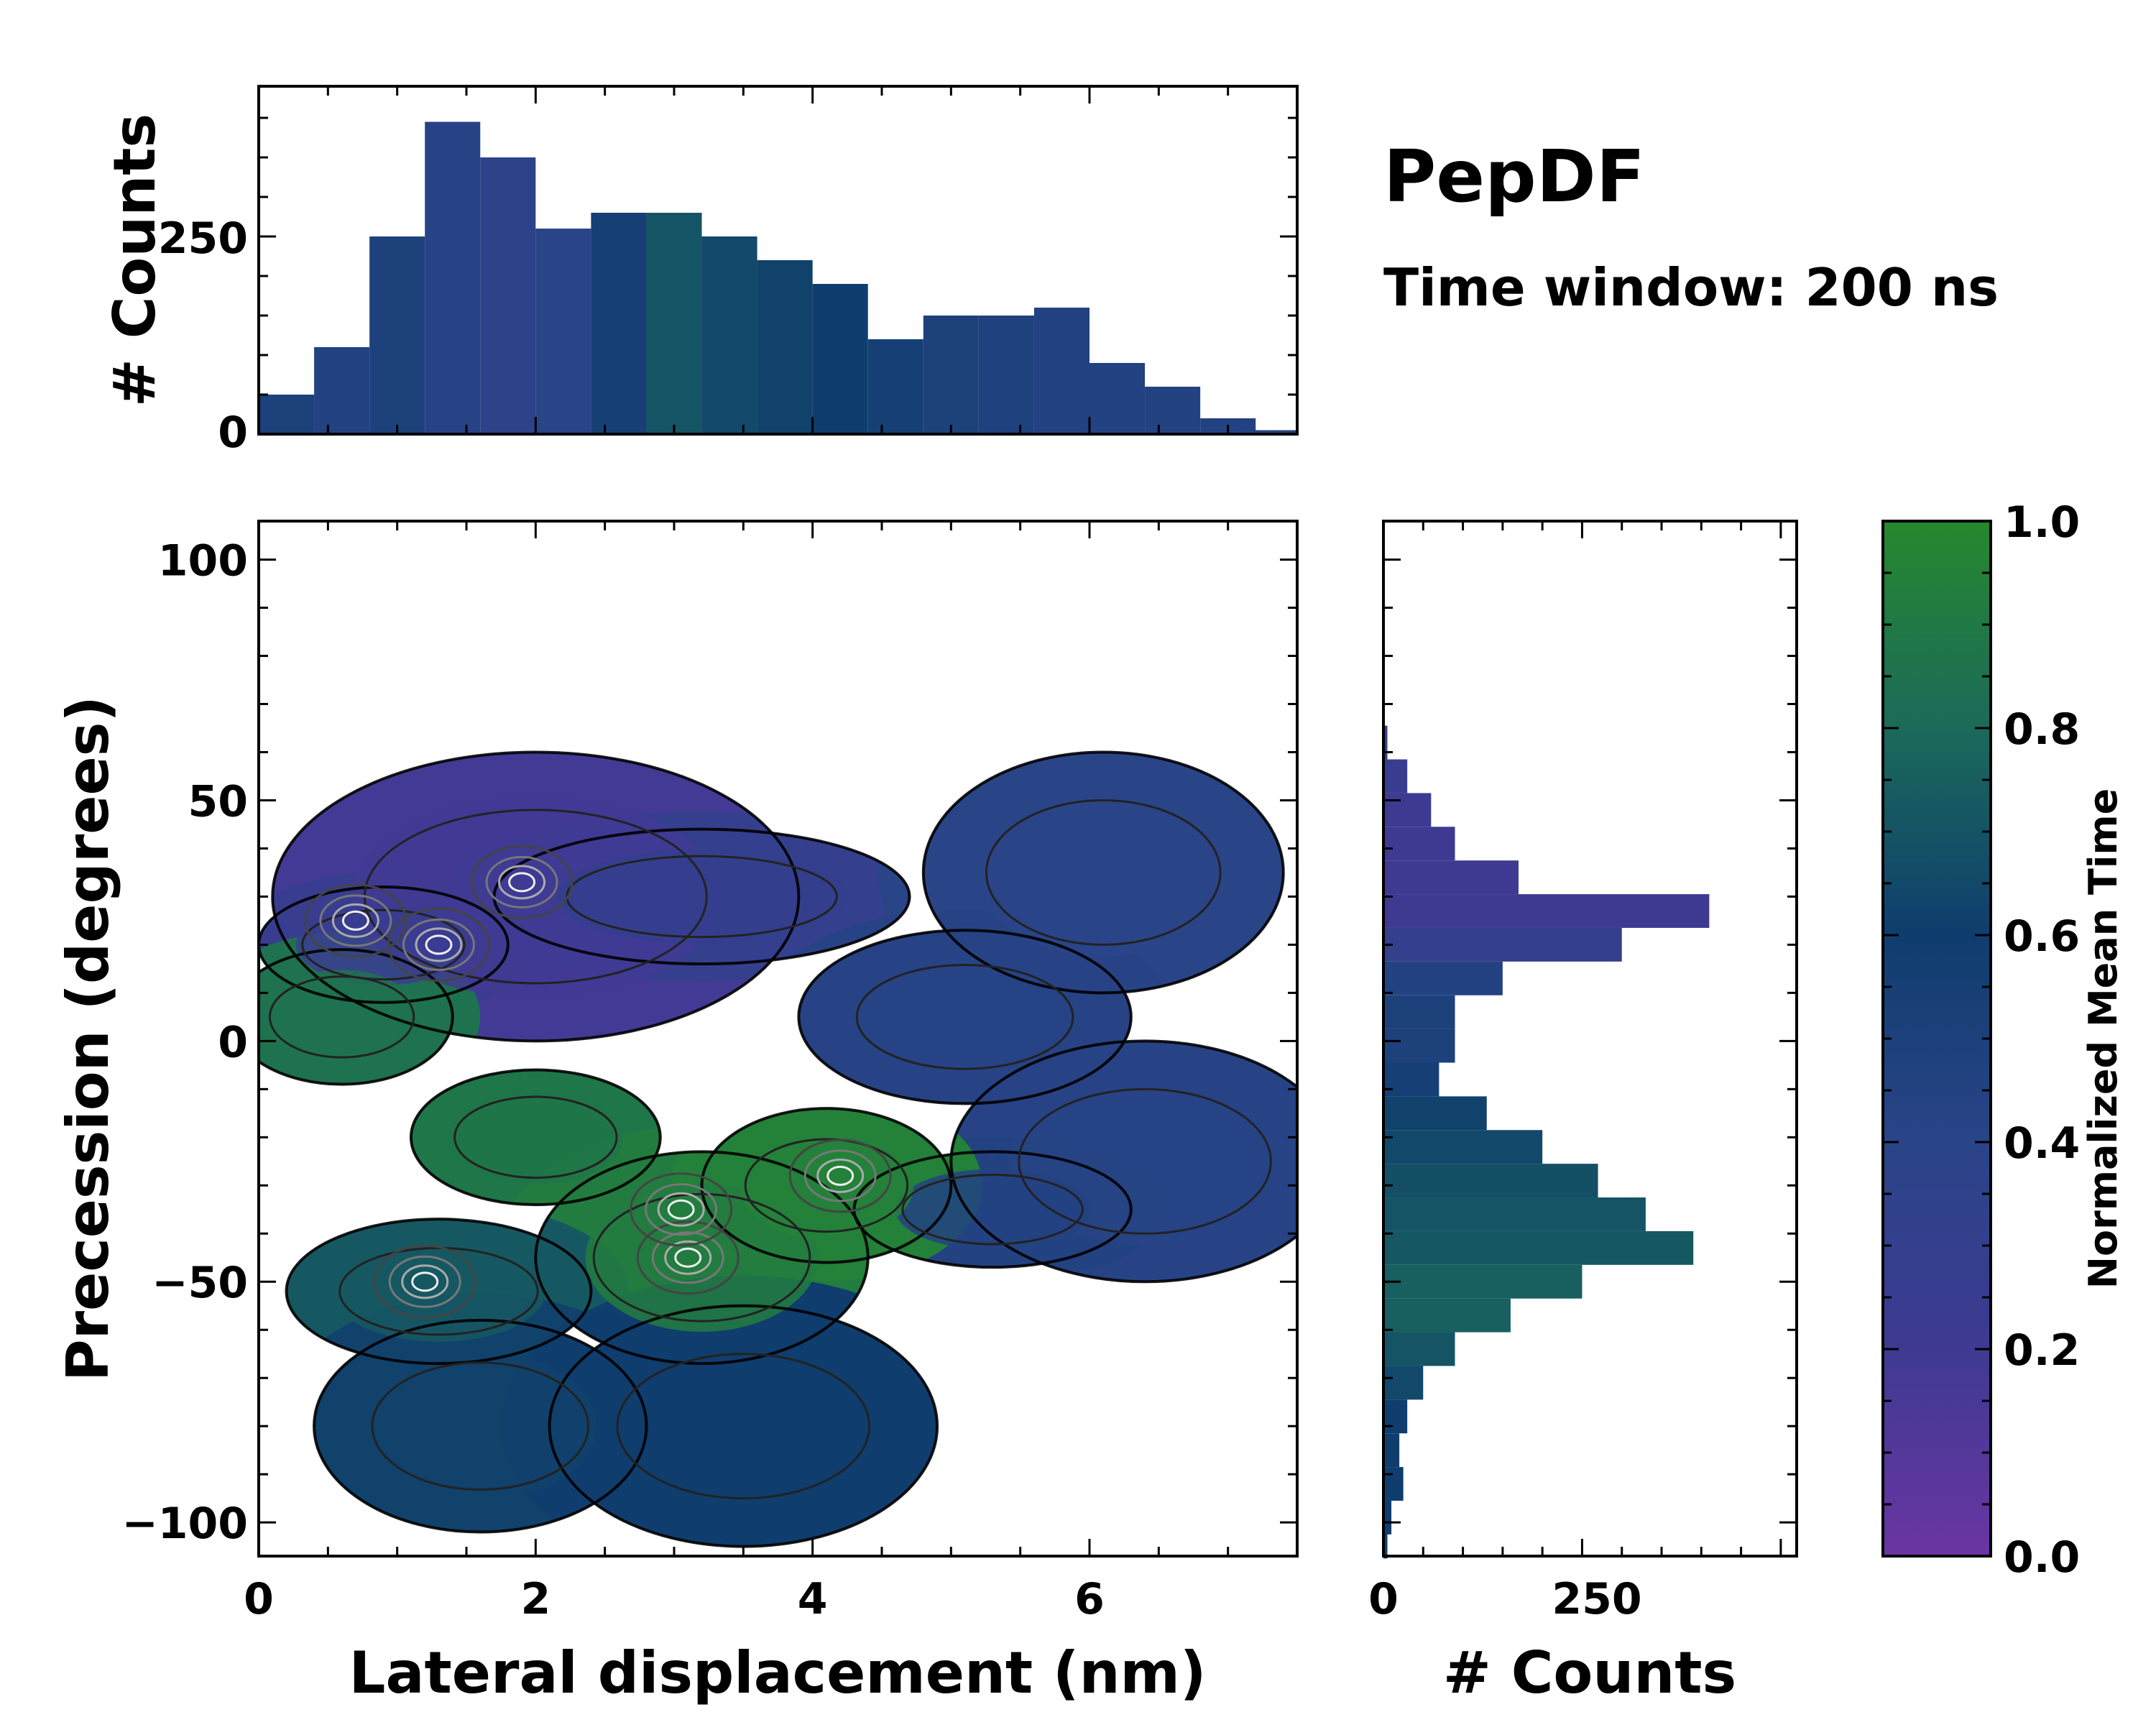 Image resolution: width=2156 pixels, height=1725 pixels. What do you see at coordinates (2042, 522) in the screenshot?
I see `colorbar-tick-label: 1.0` at bounding box center [2042, 522].